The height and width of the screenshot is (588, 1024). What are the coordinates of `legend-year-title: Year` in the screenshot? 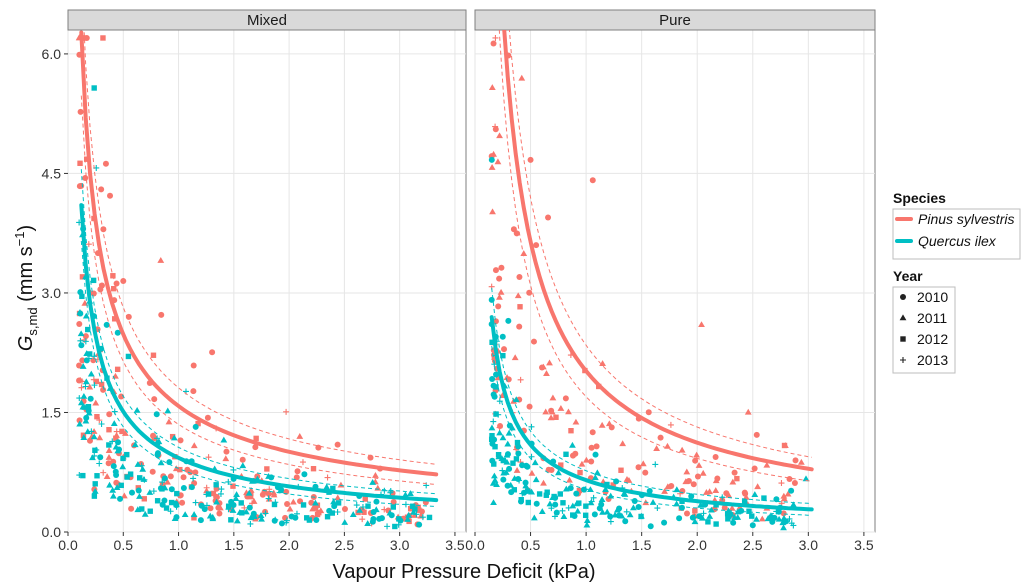 It's located at (908, 276).